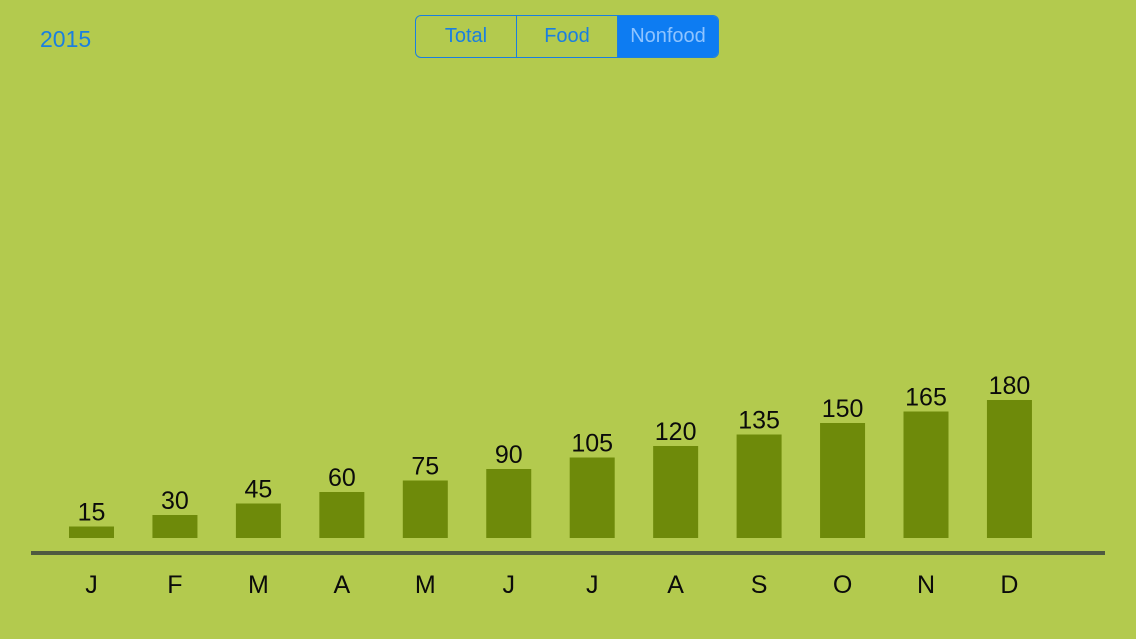 The height and width of the screenshot is (639, 1136). I want to click on bar-value-label: 75, so click(425, 467).